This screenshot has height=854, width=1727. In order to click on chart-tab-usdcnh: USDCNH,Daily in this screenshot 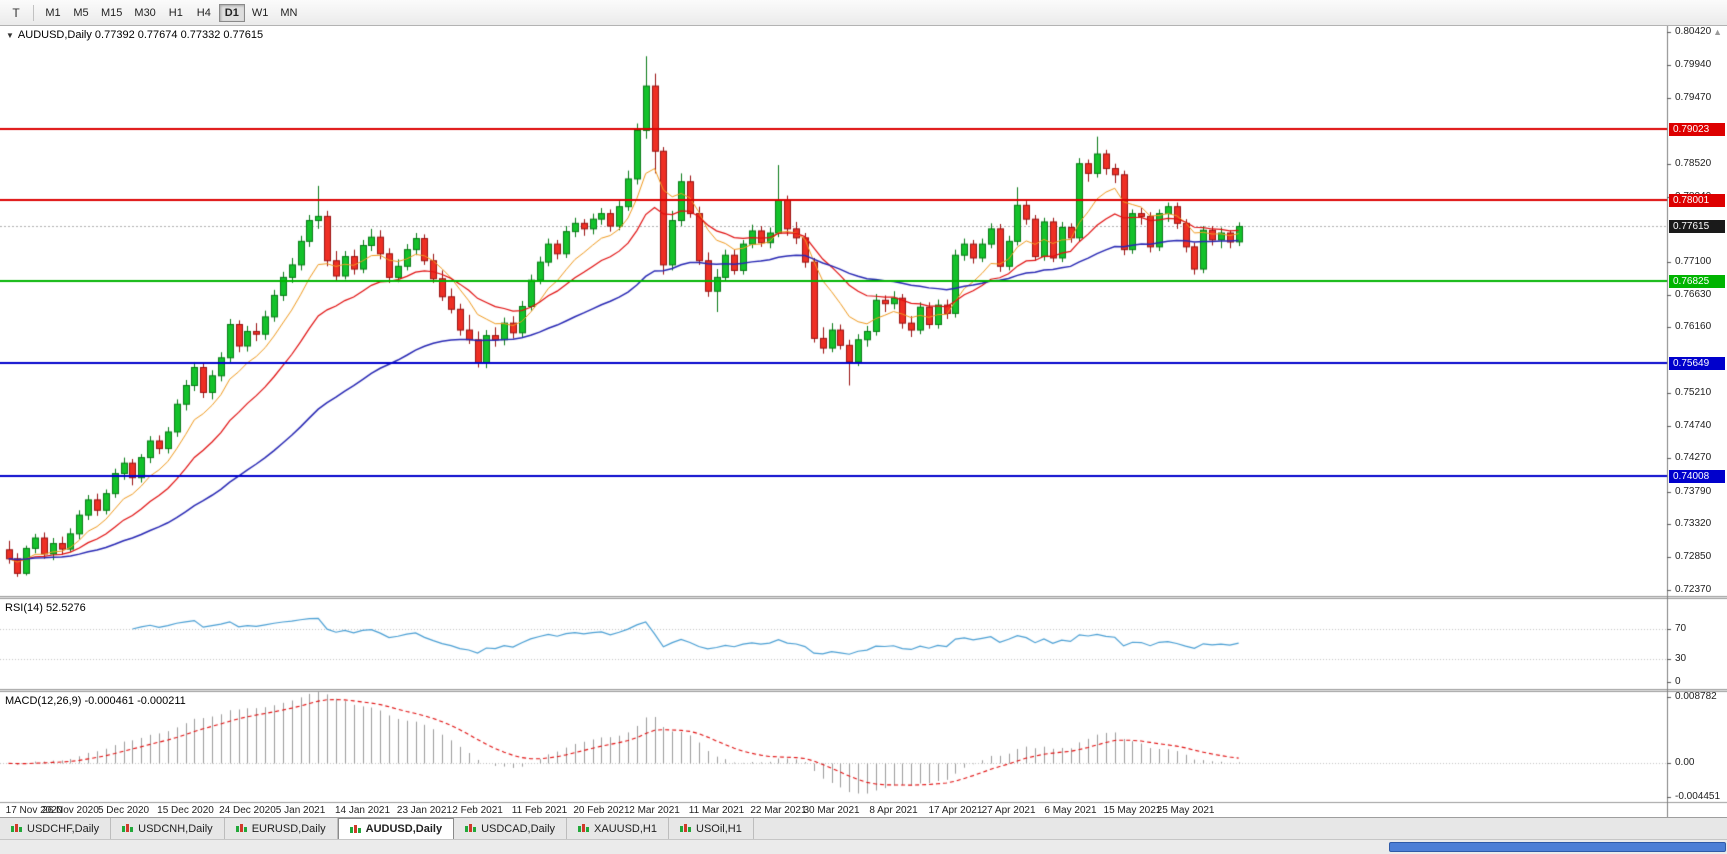, I will do `click(168, 828)`.